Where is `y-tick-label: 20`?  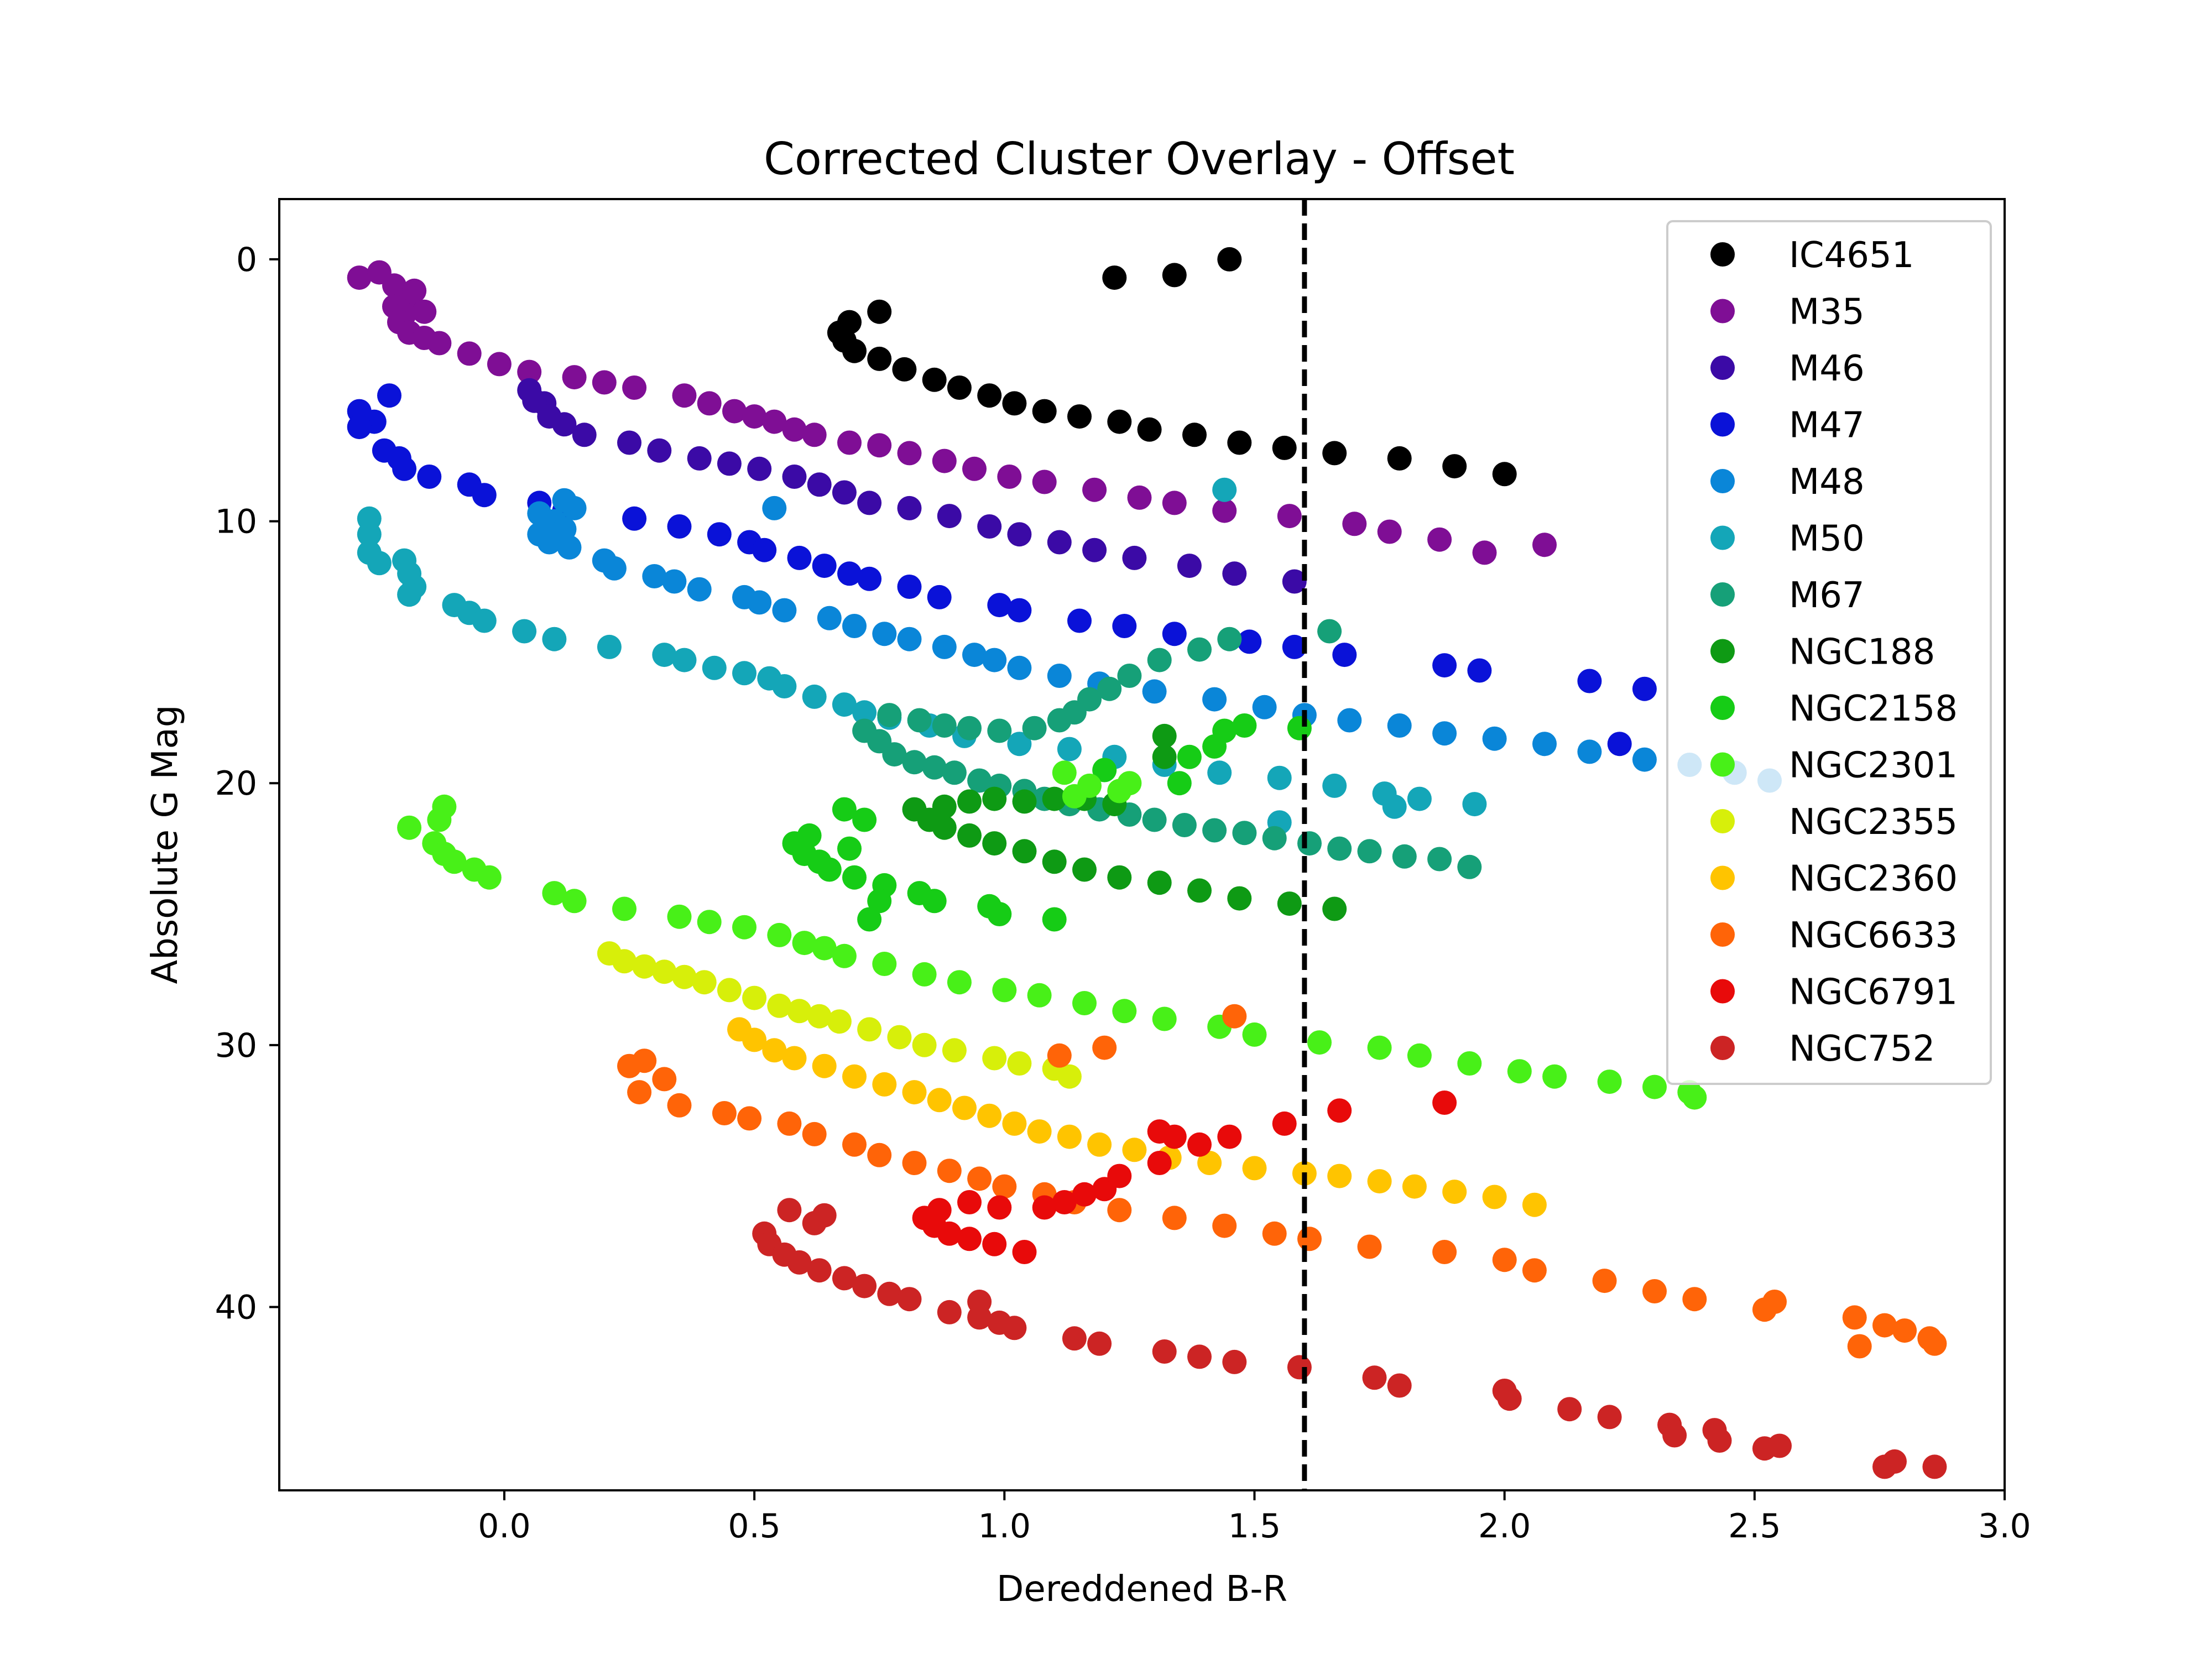 y-tick-label: 20 is located at coordinates (236, 784).